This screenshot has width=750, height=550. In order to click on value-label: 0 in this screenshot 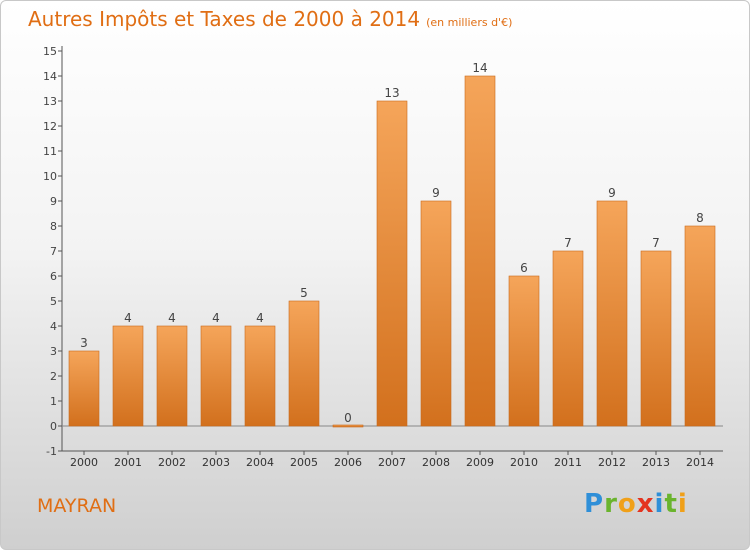, I will do `click(348, 418)`.